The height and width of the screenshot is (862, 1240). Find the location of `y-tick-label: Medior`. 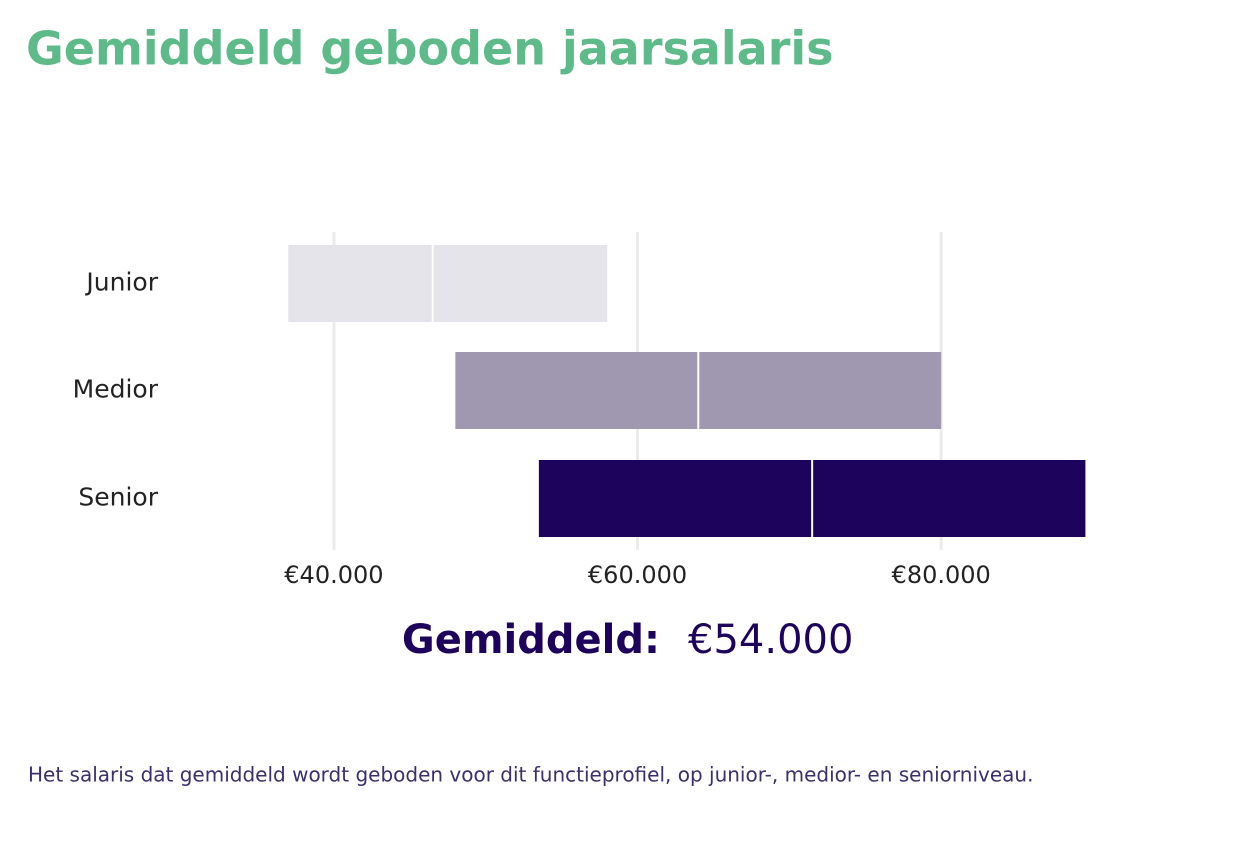

y-tick-label: Medior is located at coordinates (116, 389).